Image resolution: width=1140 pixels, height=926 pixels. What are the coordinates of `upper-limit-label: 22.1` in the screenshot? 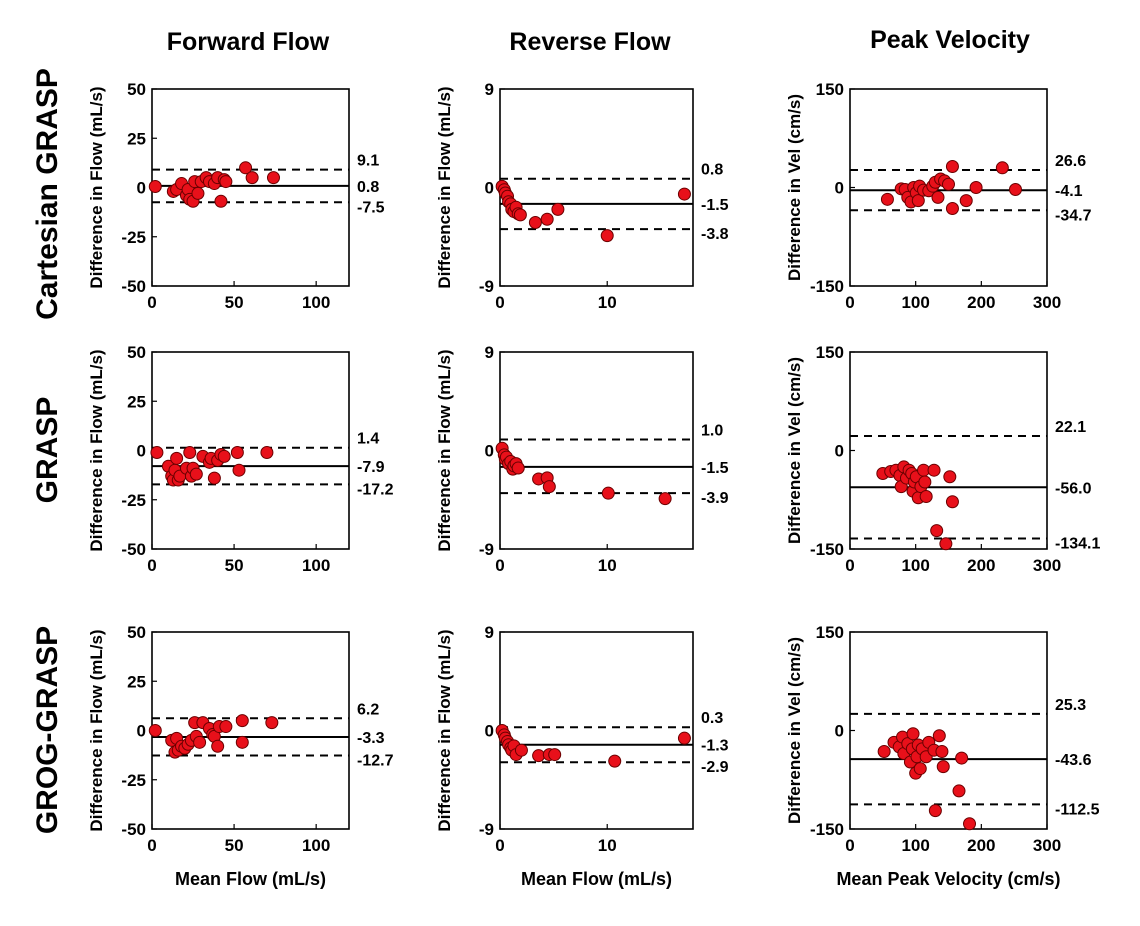 It's located at (1070, 427).